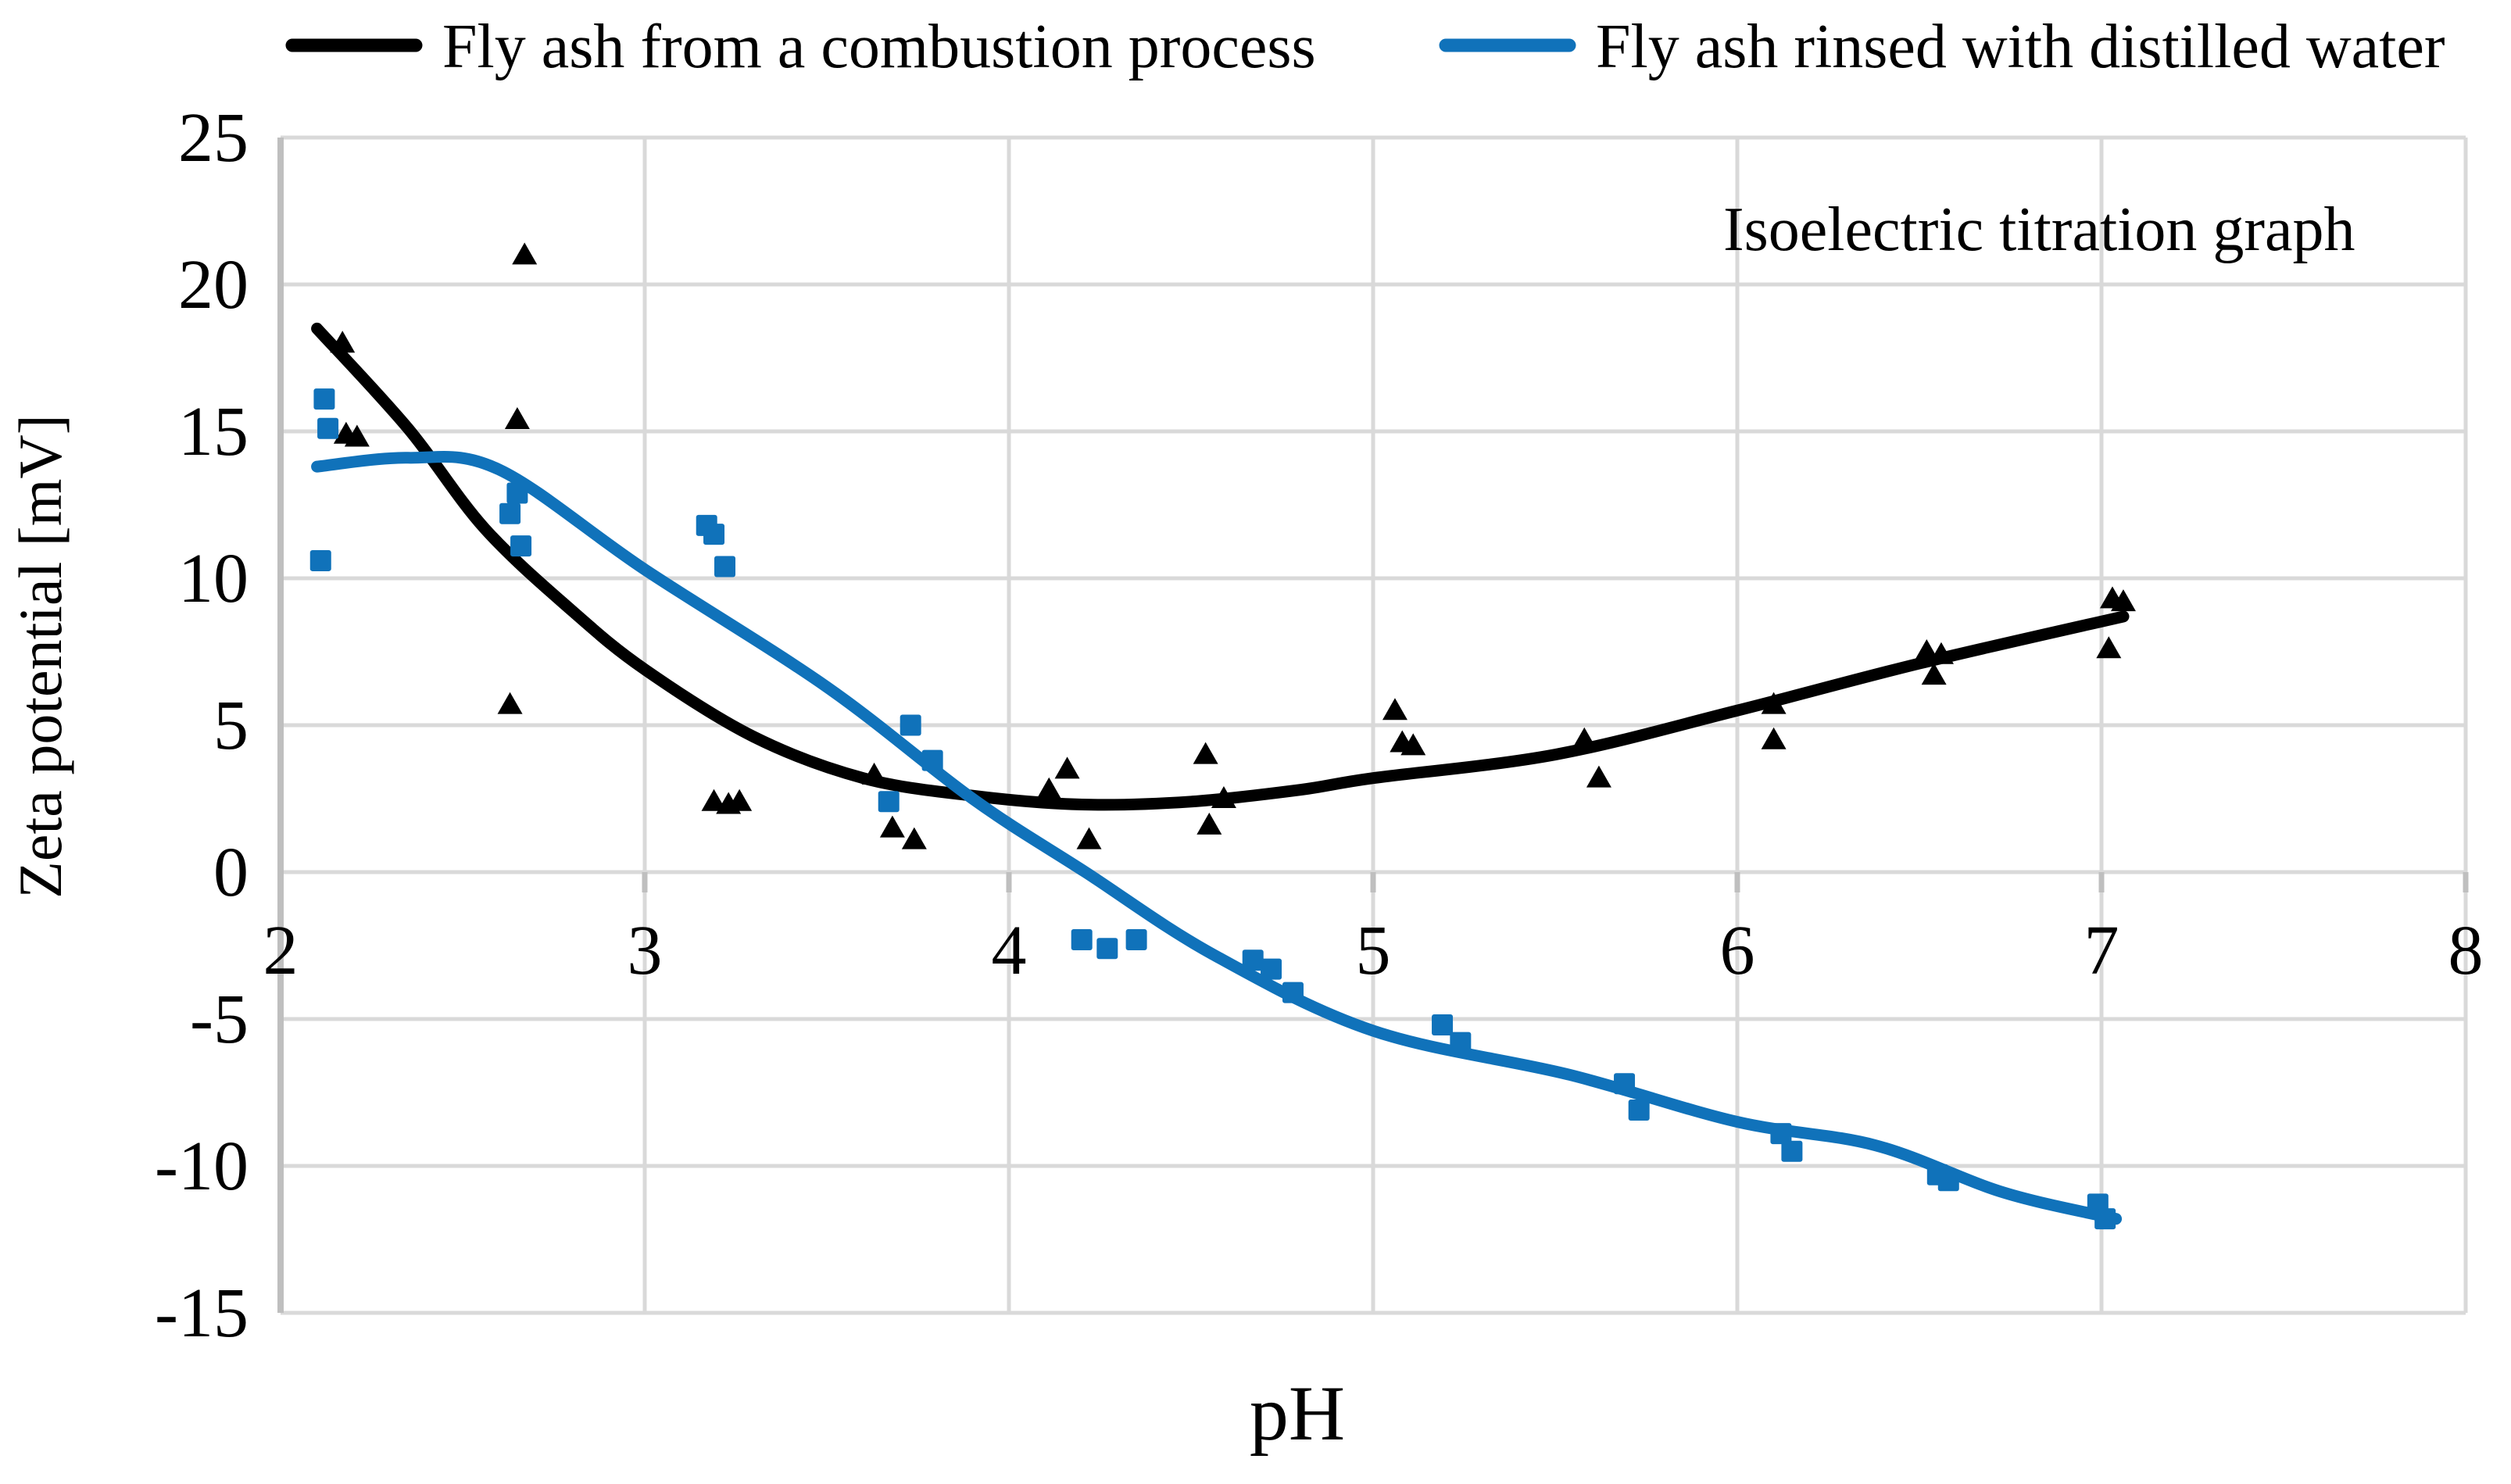 The image size is (2511, 1484). Describe the element at coordinates (1737, 950) in the screenshot. I see `x-tick-label: 6` at that location.